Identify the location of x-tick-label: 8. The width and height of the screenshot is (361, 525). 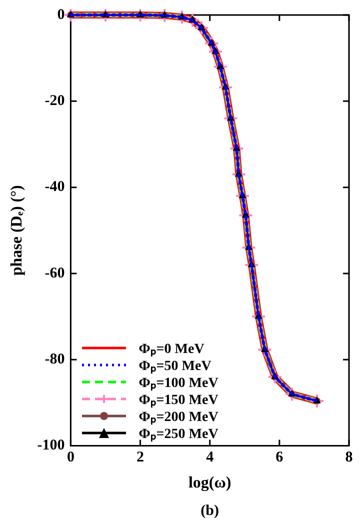
(349, 458).